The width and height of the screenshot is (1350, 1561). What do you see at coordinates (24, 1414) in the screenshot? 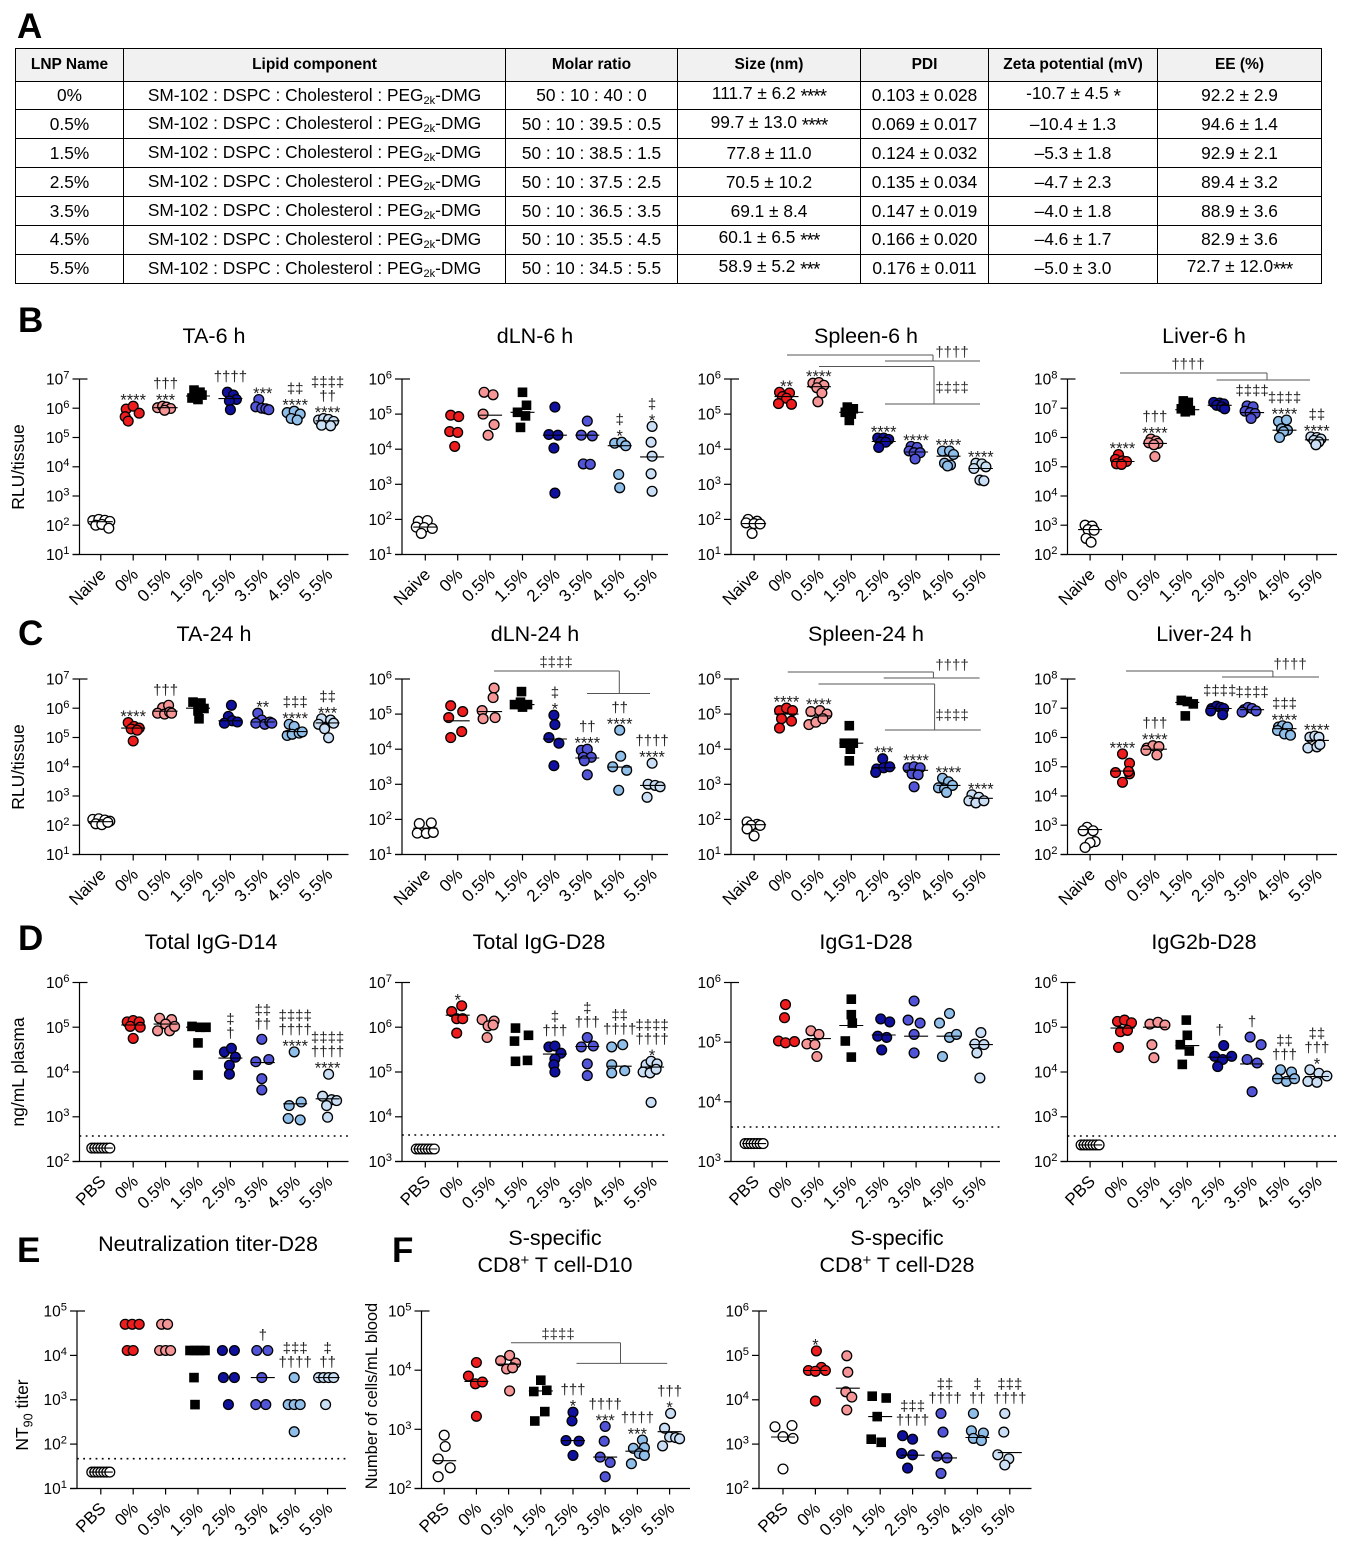
I see `svg-text: NT90 titer` at bounding box center [24, 1414].